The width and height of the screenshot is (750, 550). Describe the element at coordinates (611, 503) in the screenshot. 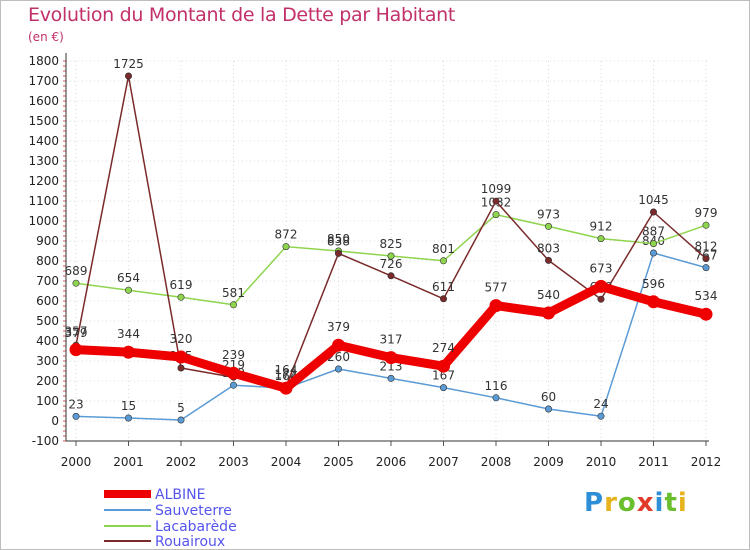

I see `logo-letter: r` at that location.